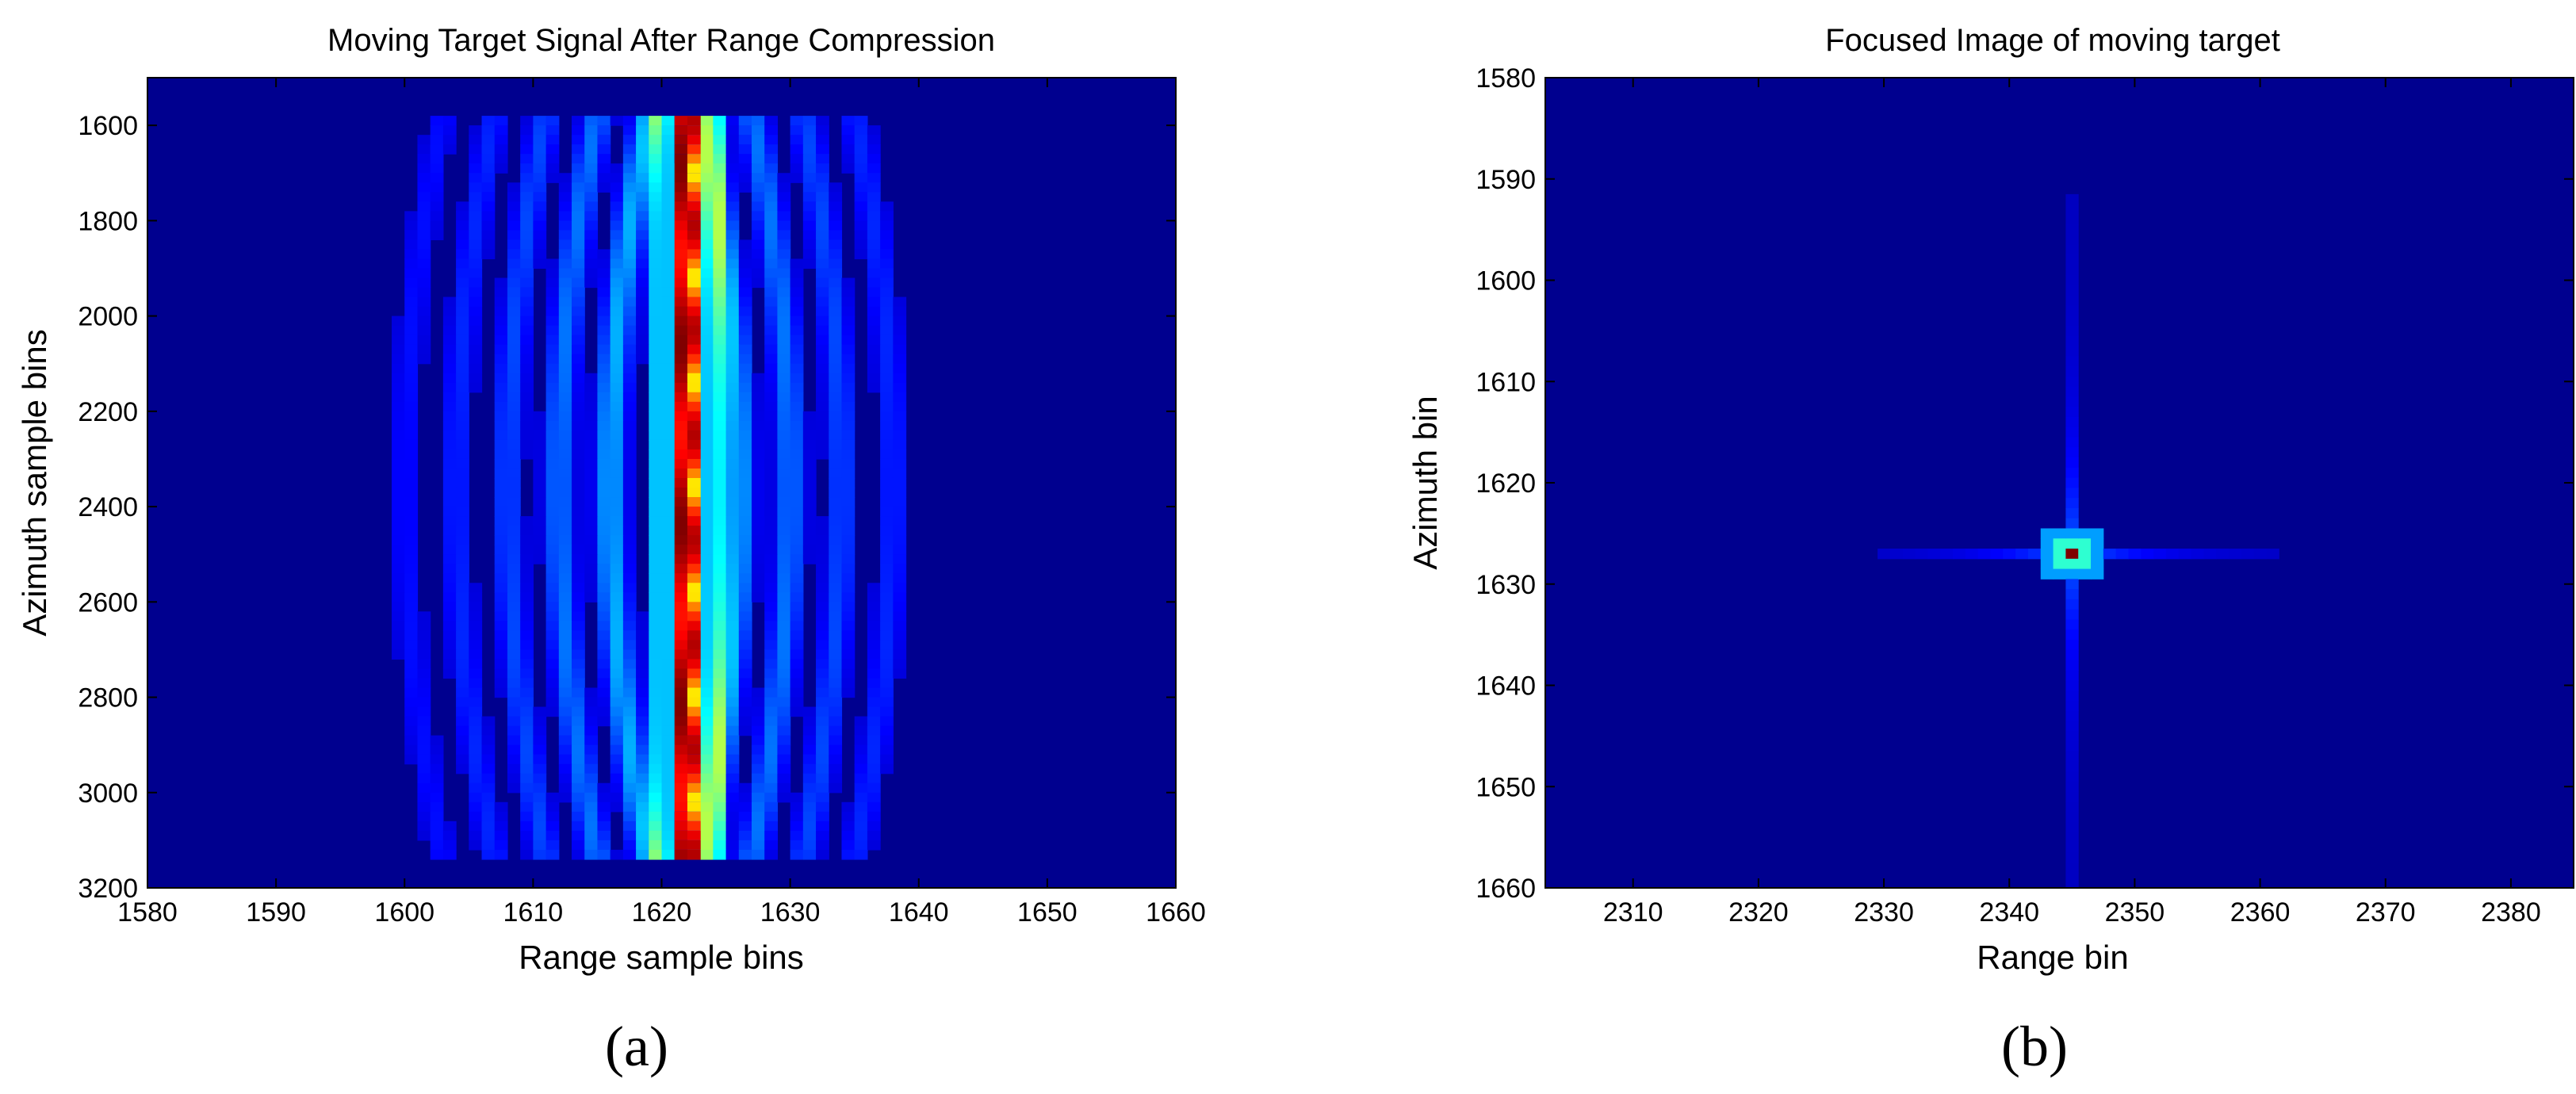  What do you see at coordinates (108, 221) in the screenshot?
I see `panel-a-ytick-label: 1800` at bounding box center [108, 221].